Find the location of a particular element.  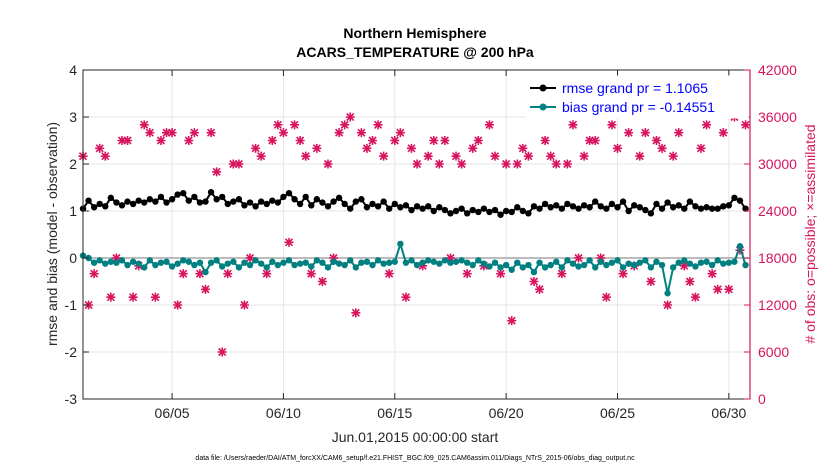

left-y-tick-label-3: 0 is located at coordinates (73, 258).